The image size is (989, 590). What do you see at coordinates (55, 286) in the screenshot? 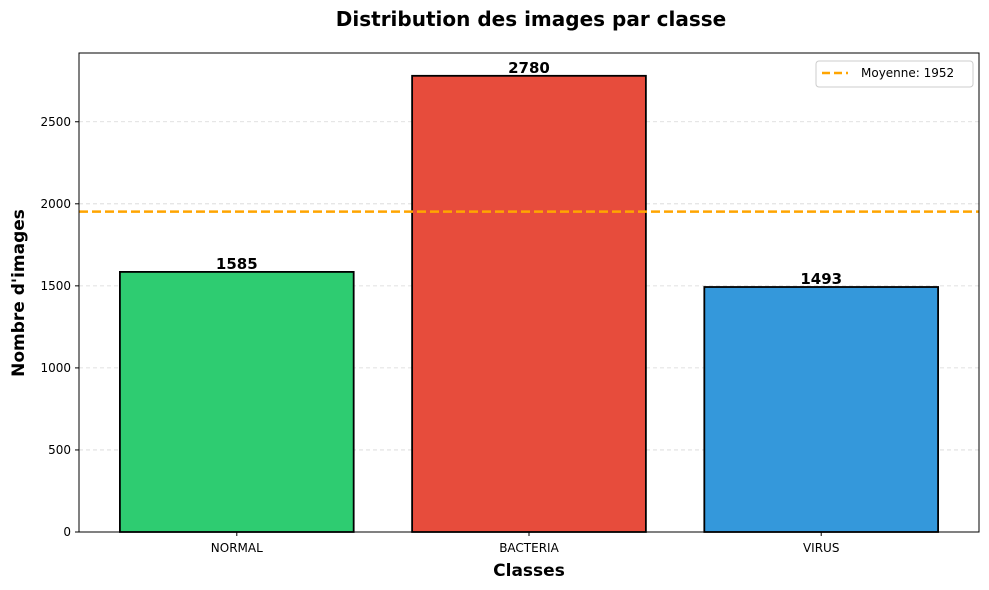
I see `y-tick-label: 1500` at bounding box center [55, 286].